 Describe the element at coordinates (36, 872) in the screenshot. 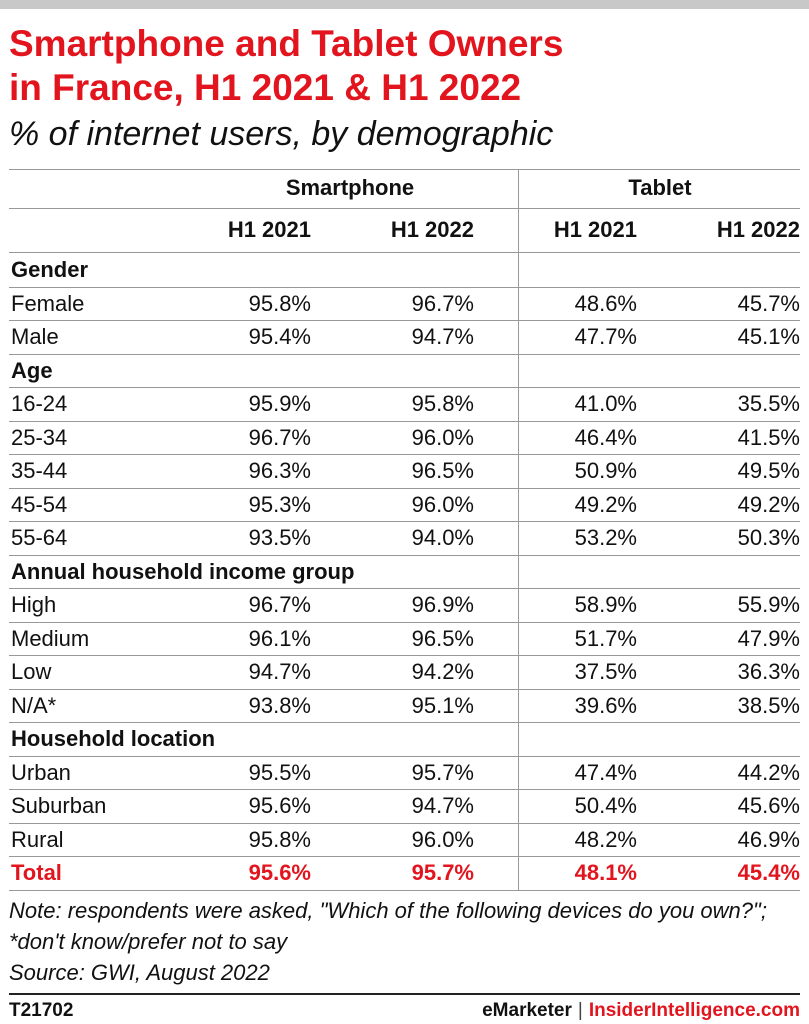

I see `total-label: Total` at that location.